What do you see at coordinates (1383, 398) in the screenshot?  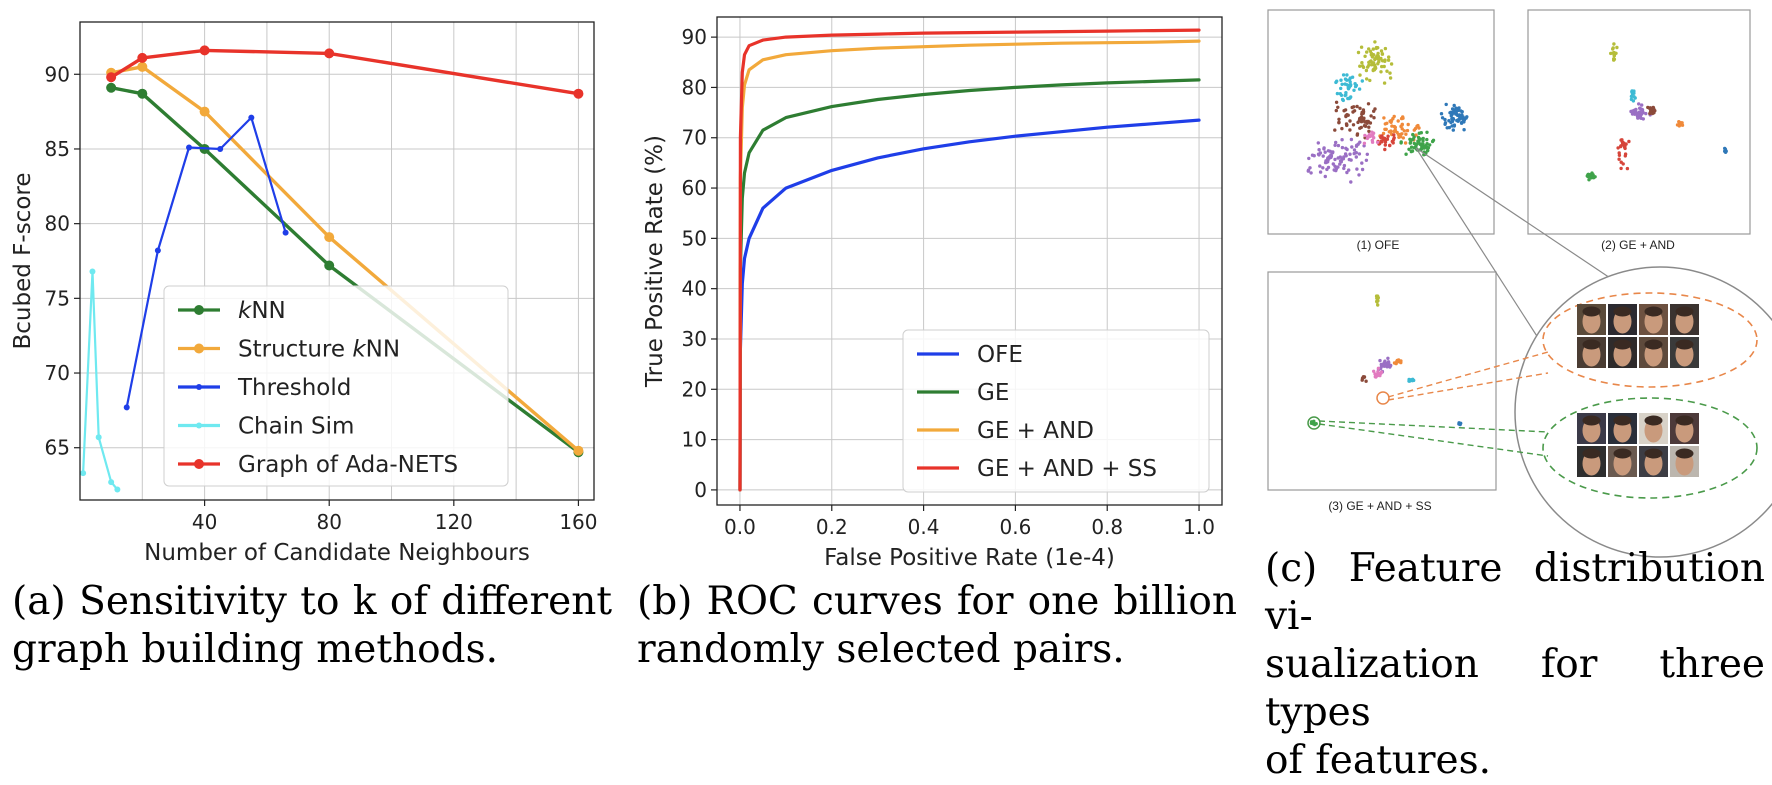 I see `orange-cluster-marker` at bounding box center [1383, 398].